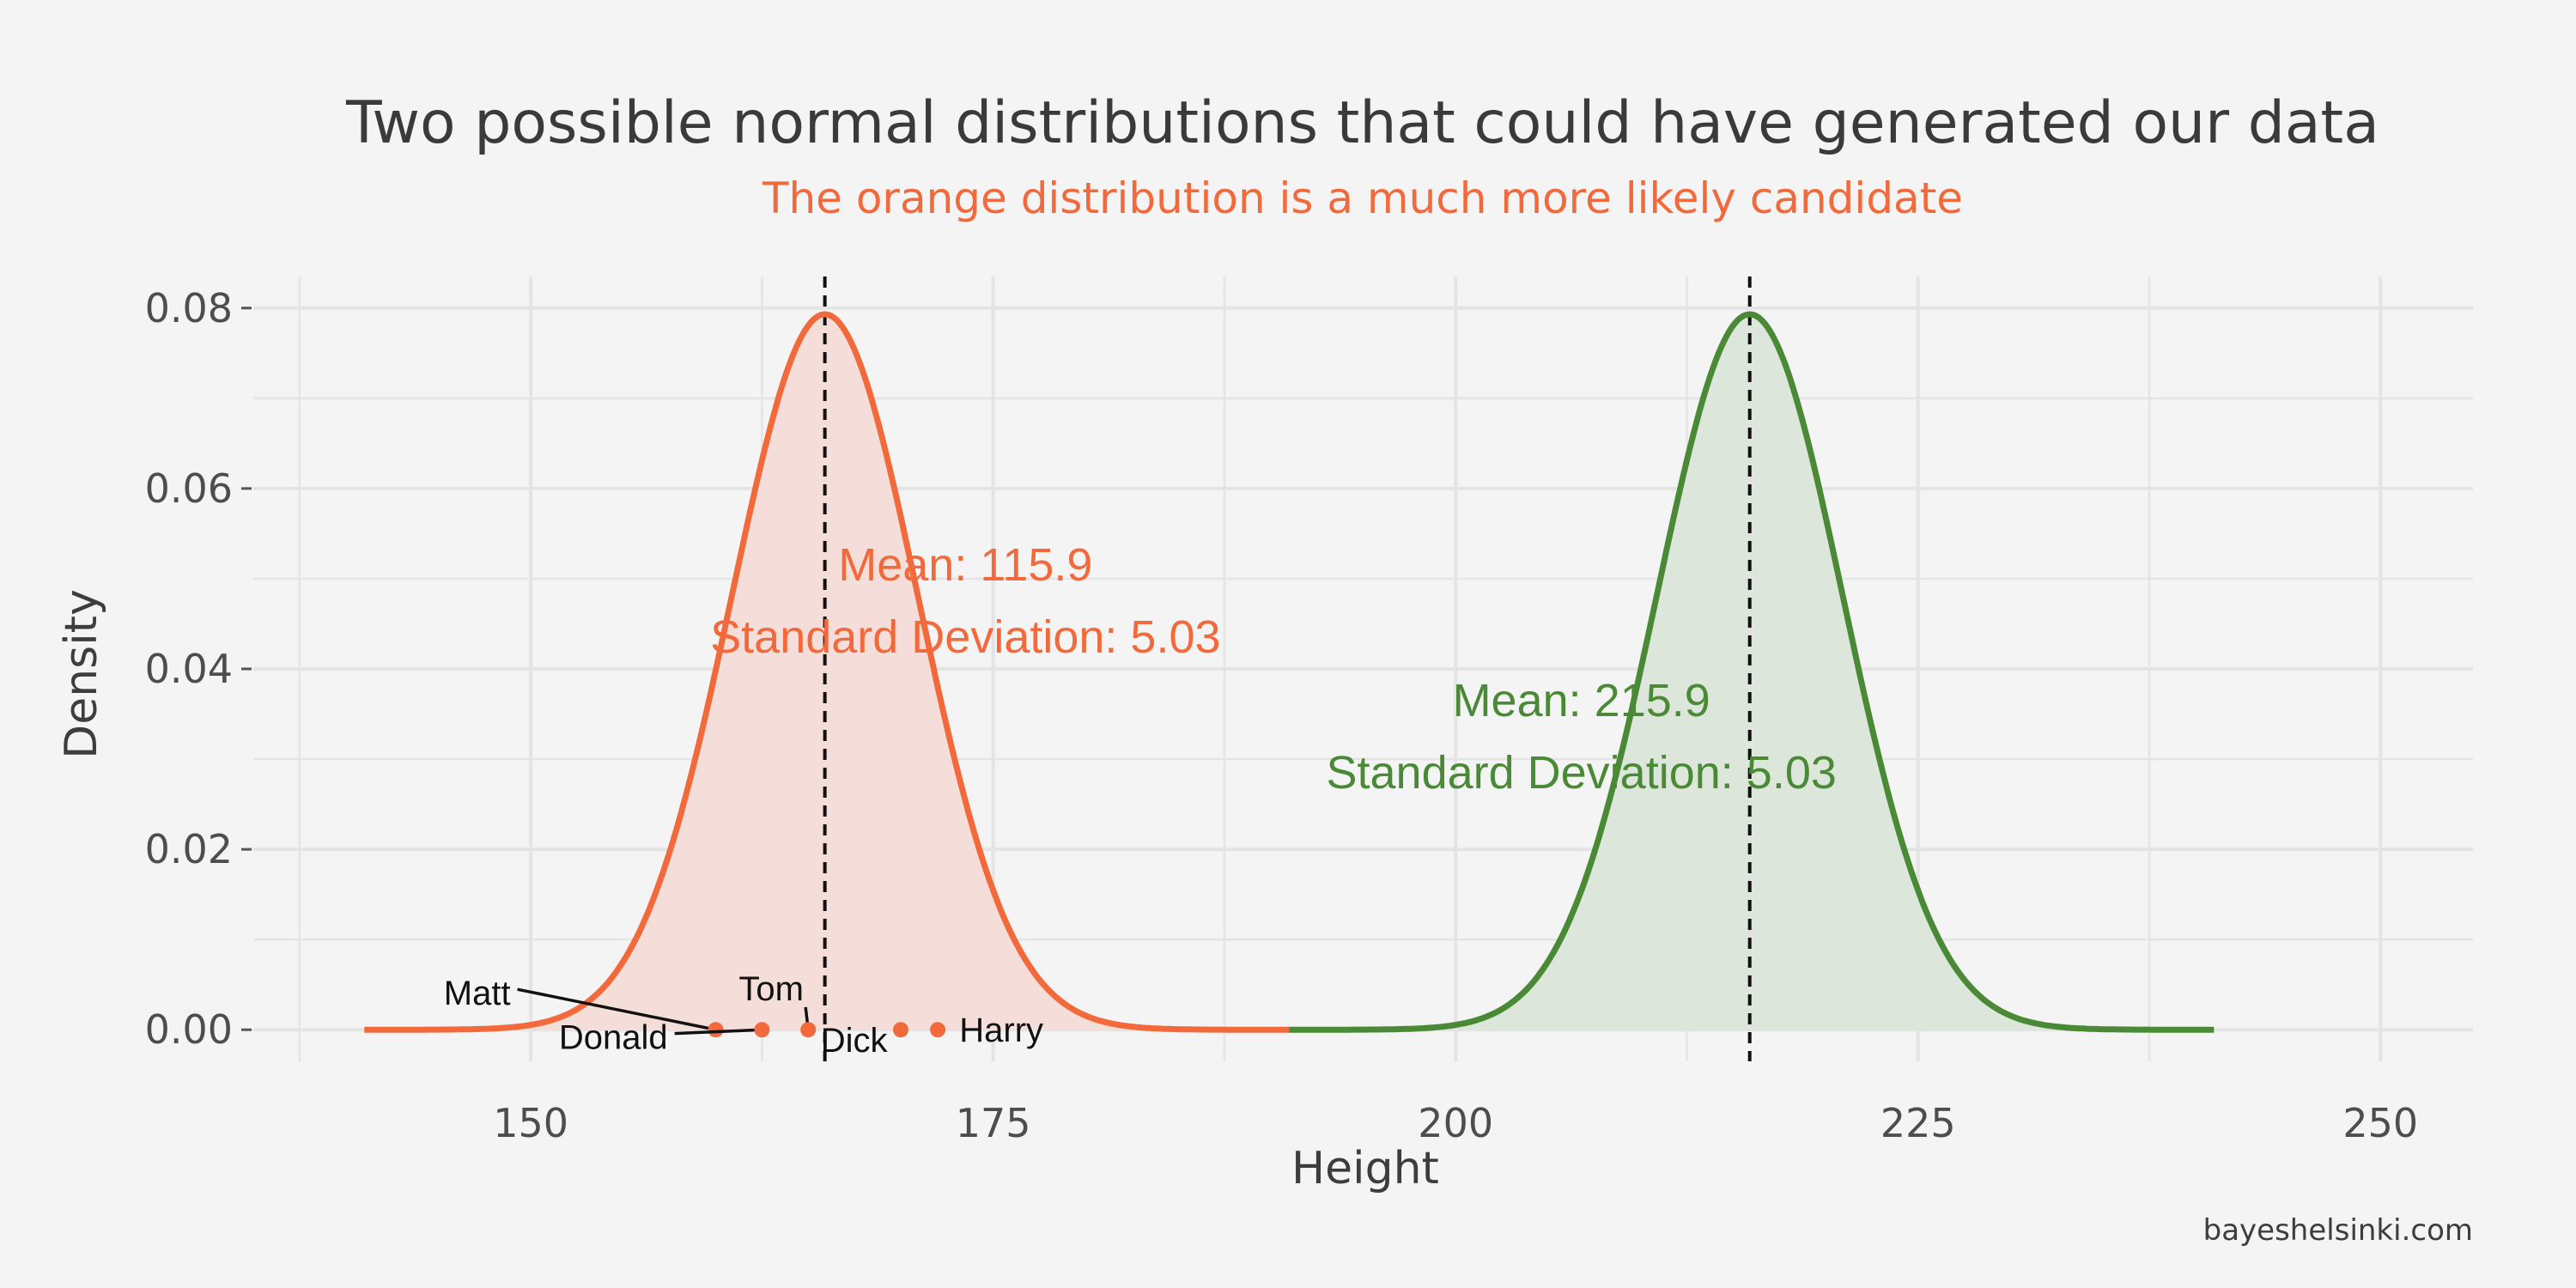 The height and width of the screenshot is (1288, 2576). I want to click on y-tick-label: 0.06, so click(189, 488).